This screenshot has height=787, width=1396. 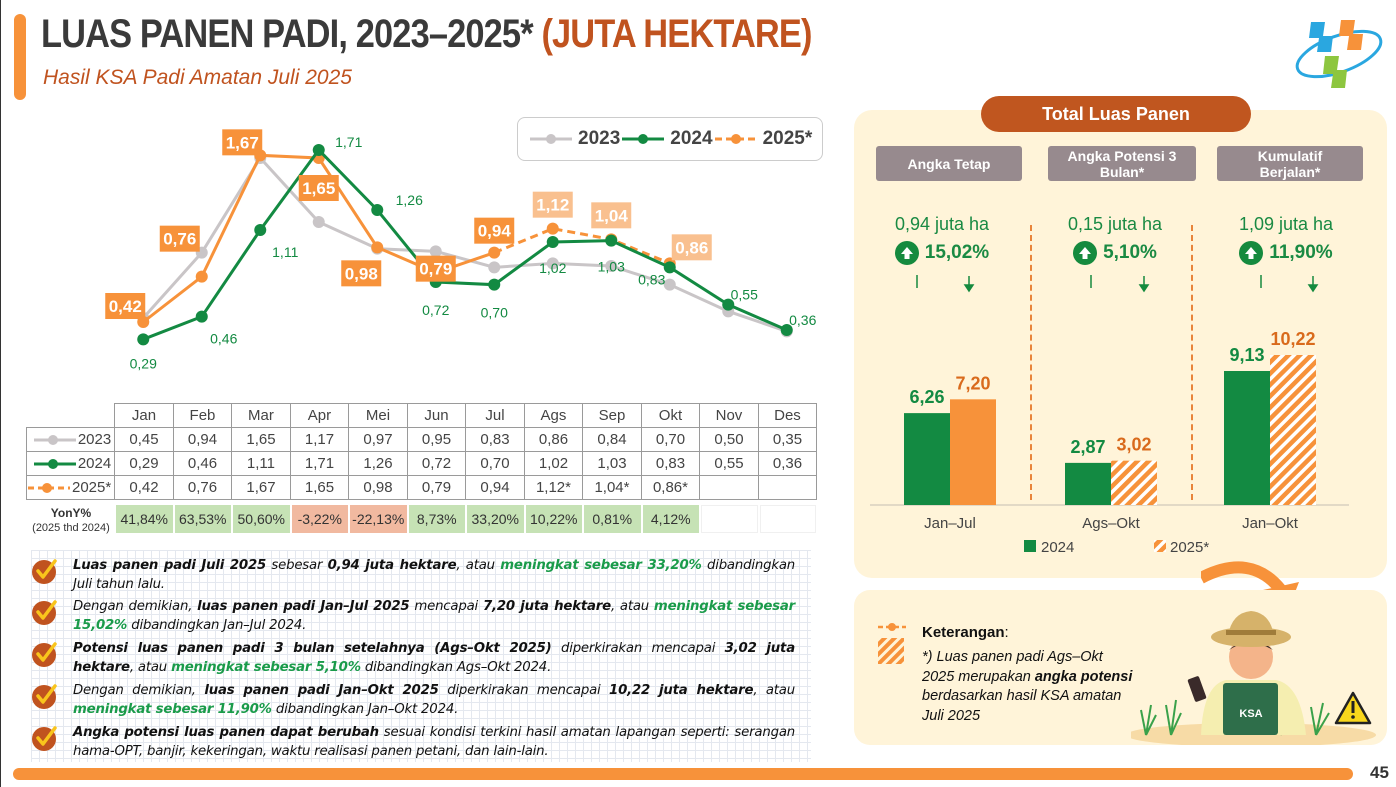 I want to click on data-label-2025: 0,42, so click(x=125, y=306).